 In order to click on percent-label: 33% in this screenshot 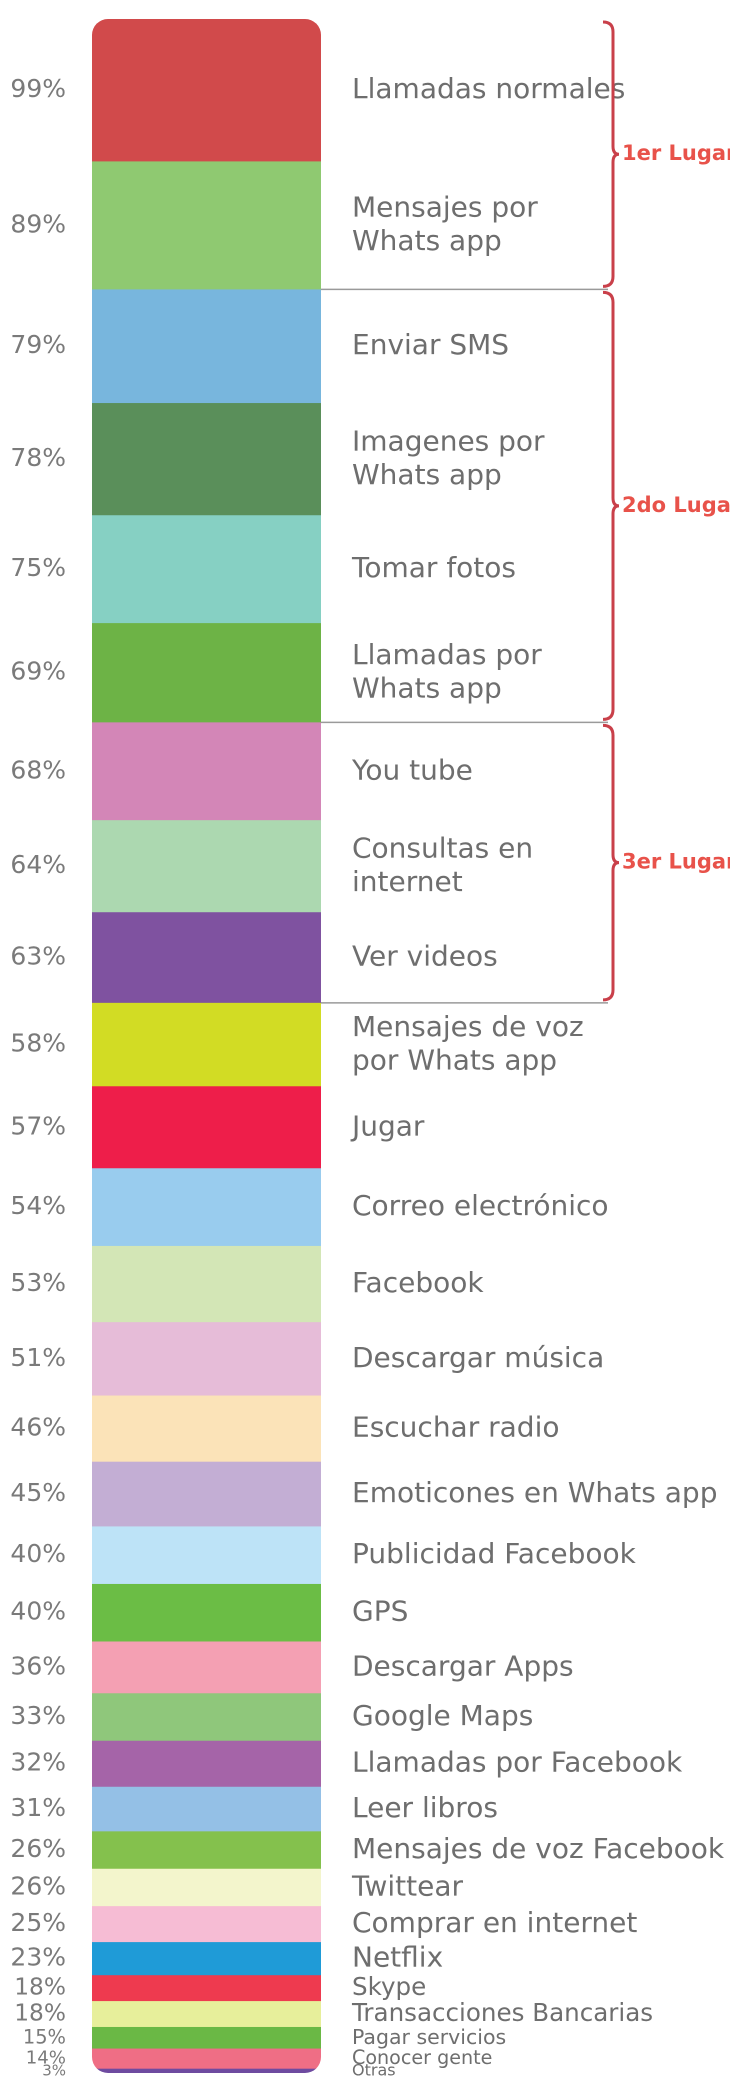, I will do `click(38, 1715)`.